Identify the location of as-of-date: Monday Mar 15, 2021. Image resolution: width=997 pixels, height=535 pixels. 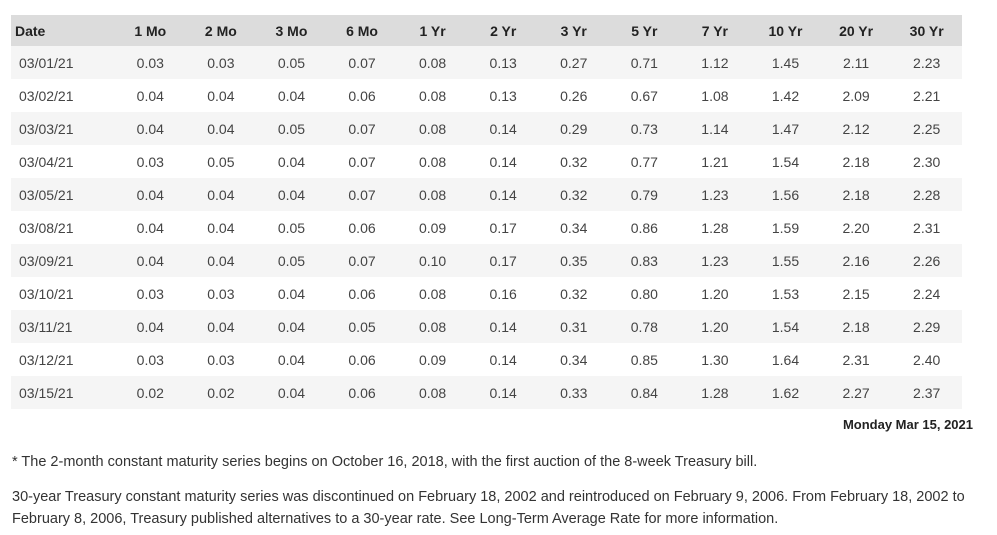
(907, 424).